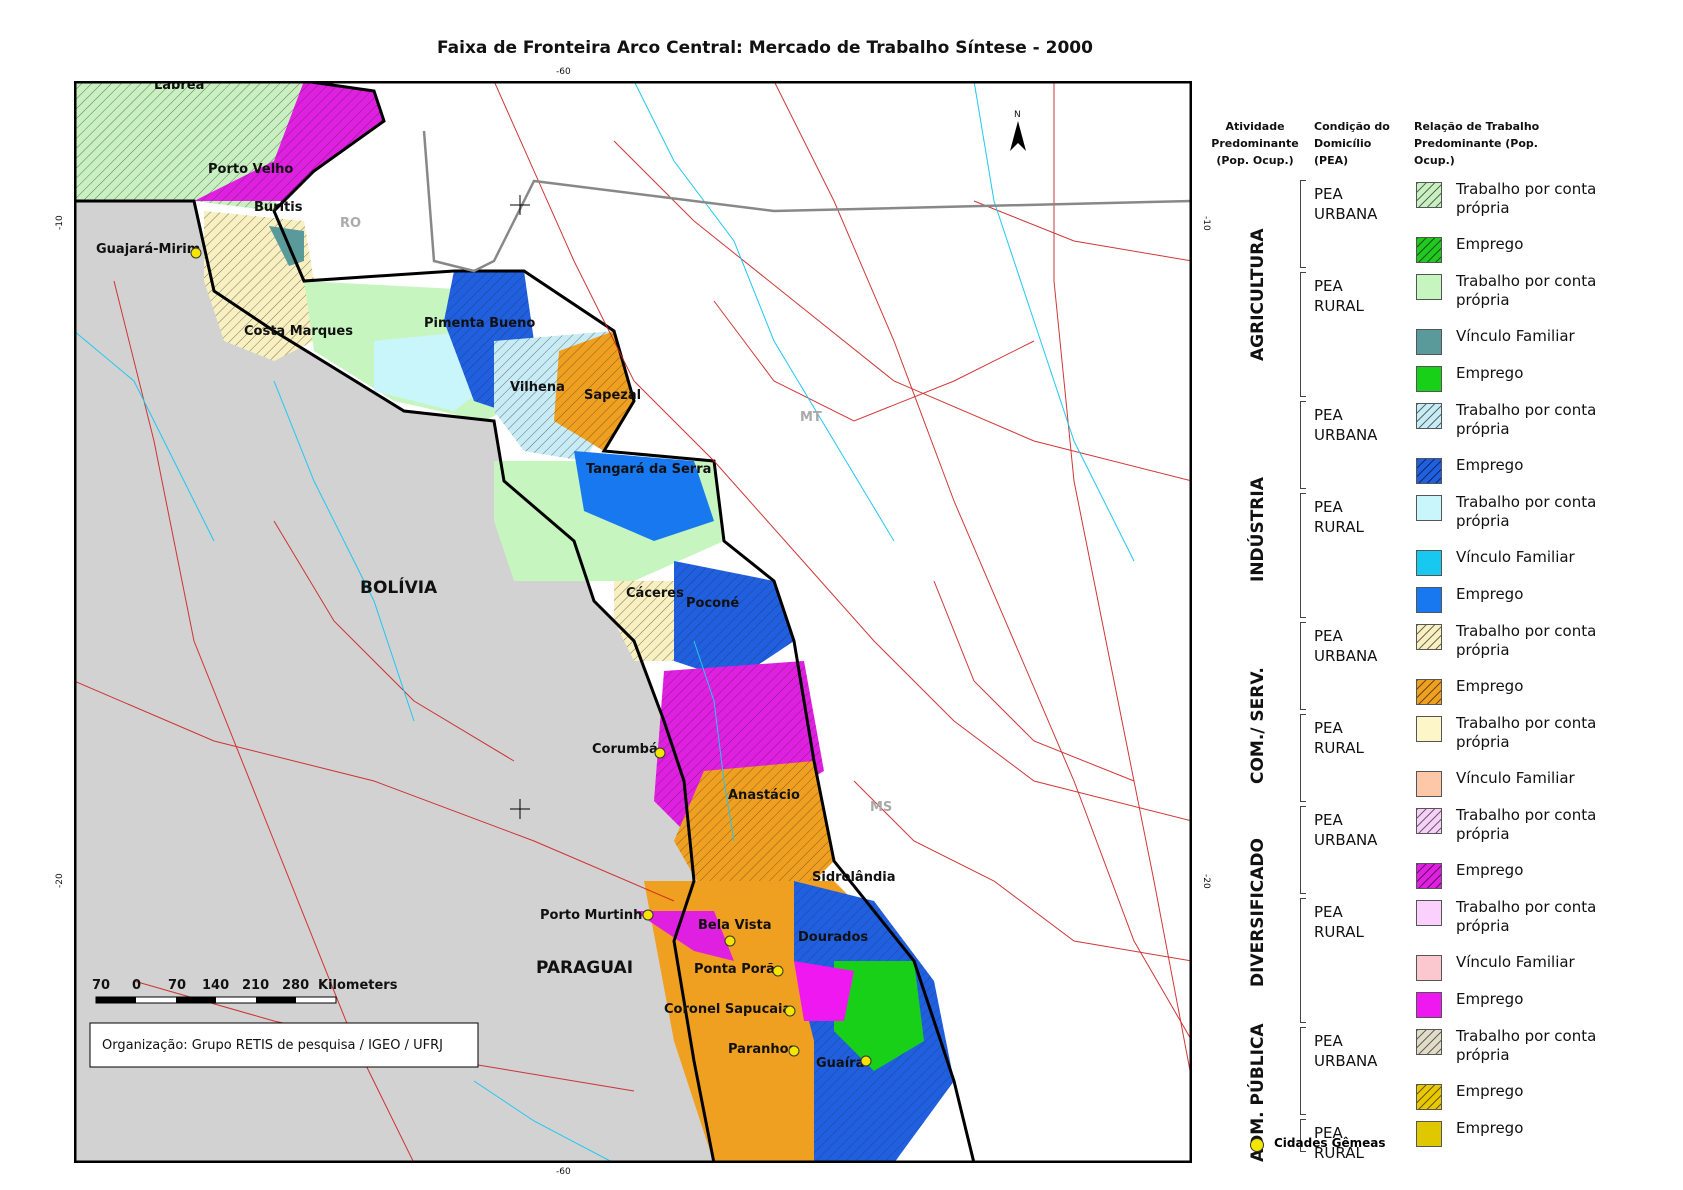 The width and height of the screenshot is (1683, 1190). Describe the element at coordinates (1330, 1143) in the screenshot. I see `twin-cities-label: Cidades Gêmeas` at that location.